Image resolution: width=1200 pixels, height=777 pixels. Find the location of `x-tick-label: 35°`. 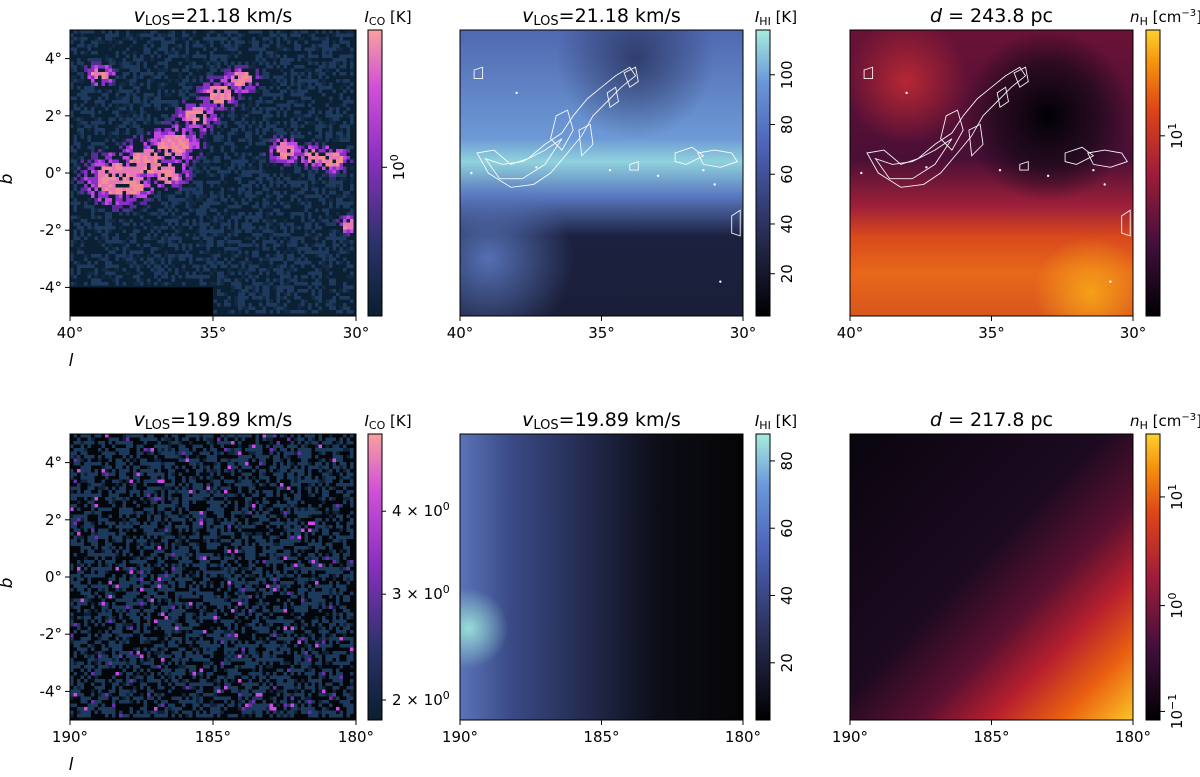

x-tick-label: 35° is located at coordinates (213, 333).